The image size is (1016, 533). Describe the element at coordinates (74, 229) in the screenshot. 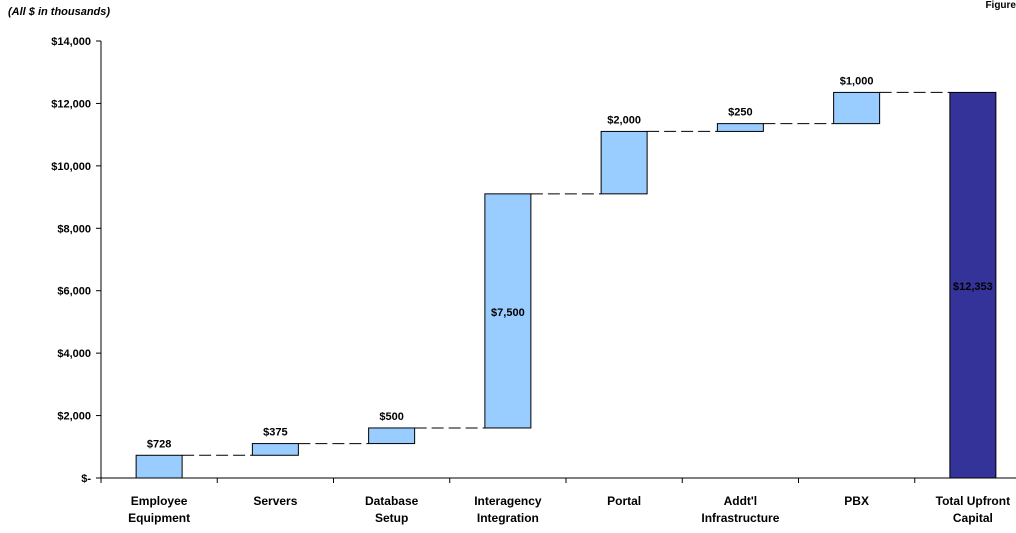

I see `y-tick-label: $8,000` at that location.